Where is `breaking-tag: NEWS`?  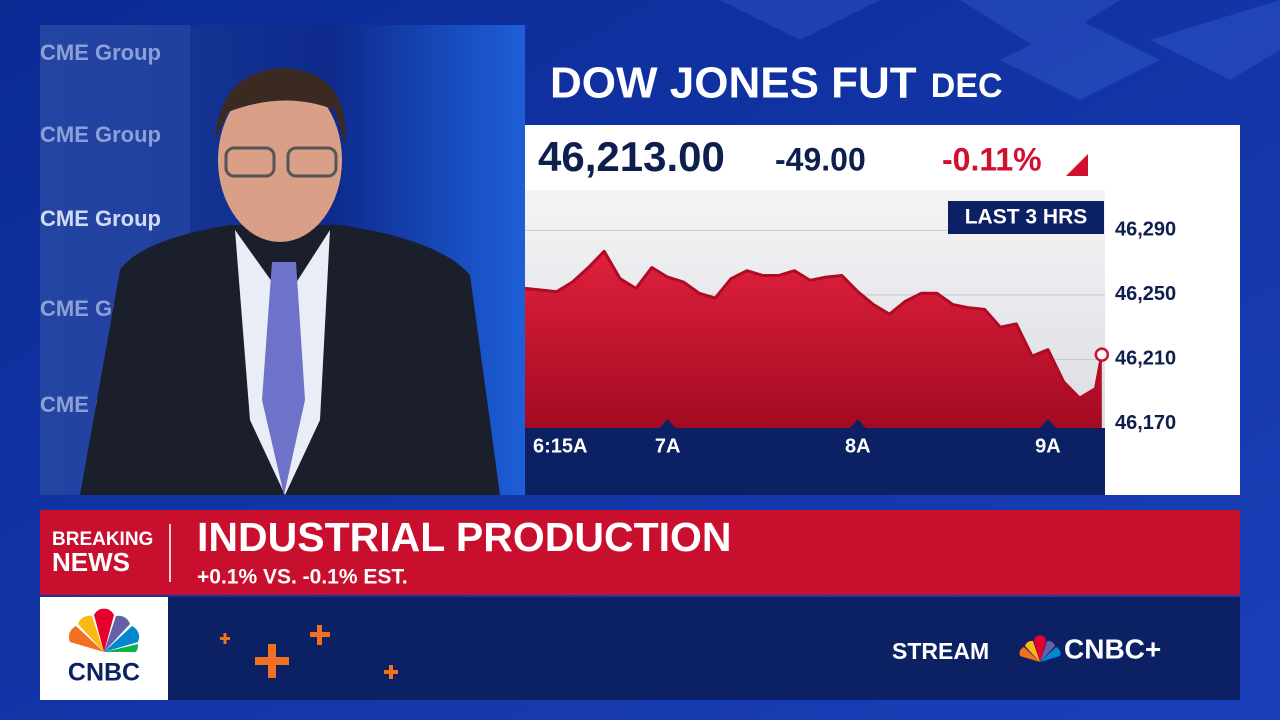 breaking-tag: NEWS is located at coordinates (91, 562).